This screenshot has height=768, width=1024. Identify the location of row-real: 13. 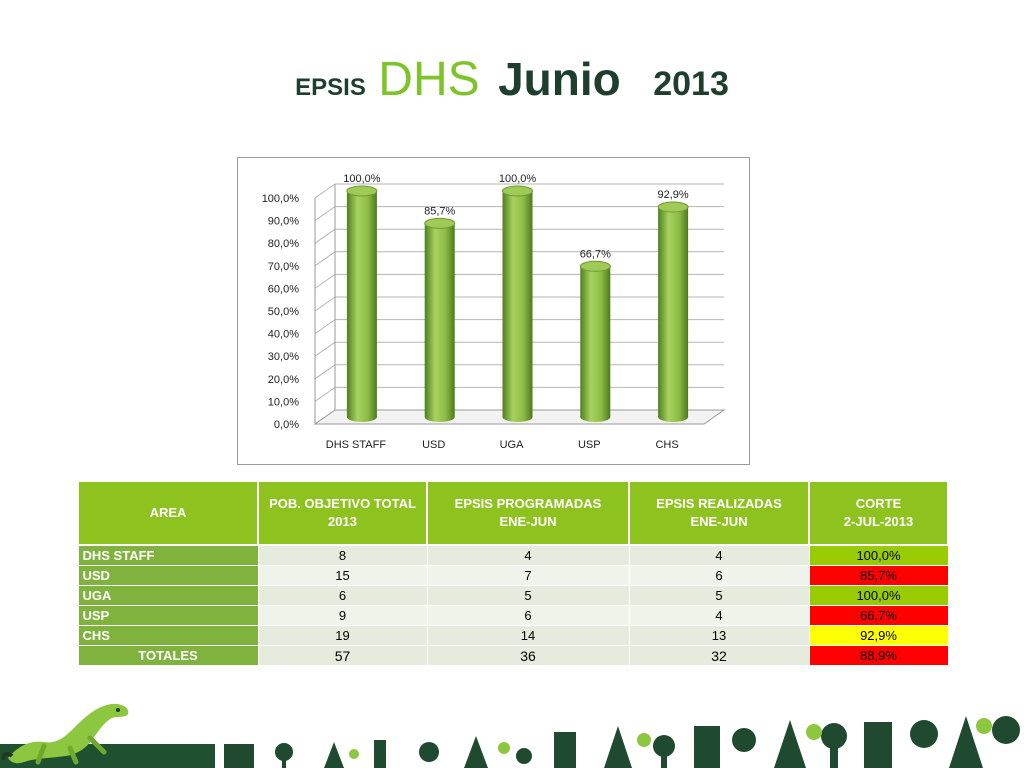
(719, 635).